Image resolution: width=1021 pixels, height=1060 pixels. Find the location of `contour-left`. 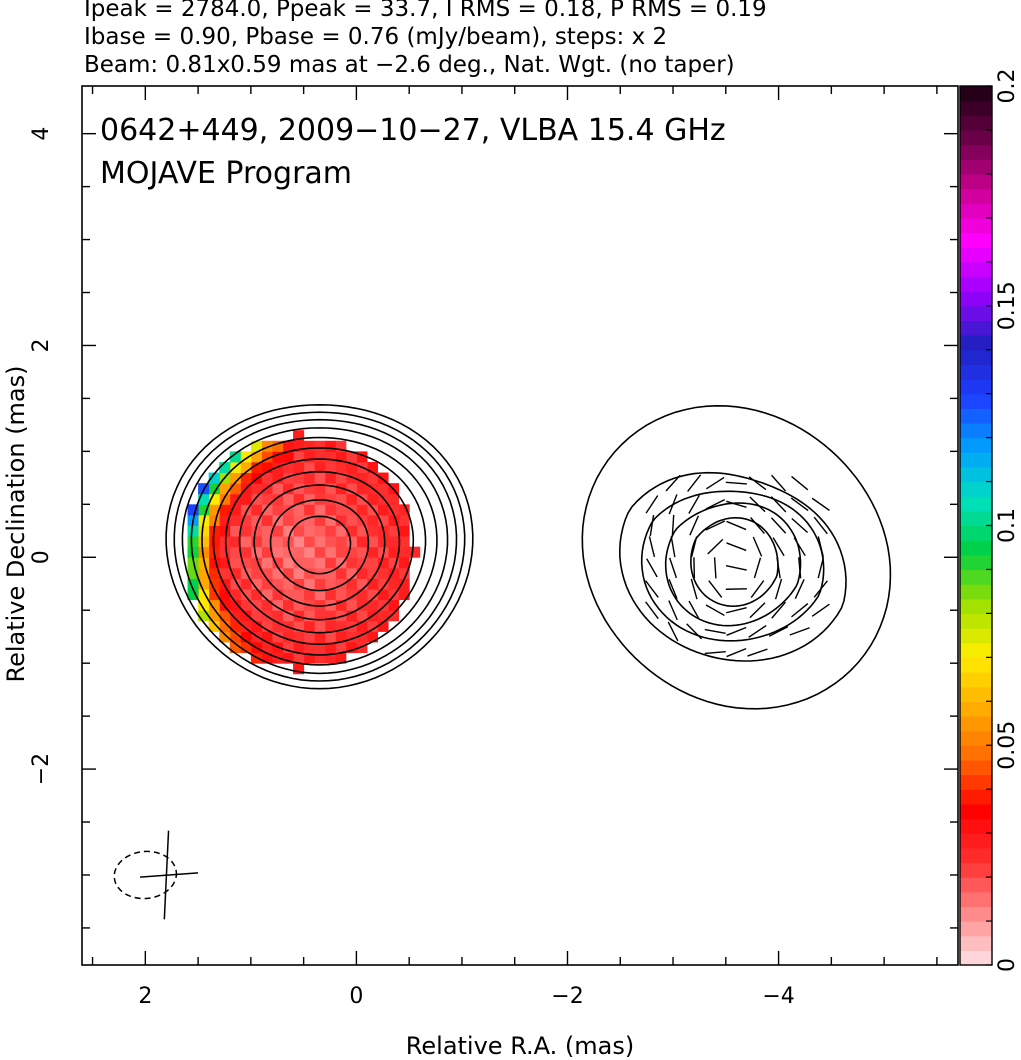

contour-left is located at coordinates (319, 546).